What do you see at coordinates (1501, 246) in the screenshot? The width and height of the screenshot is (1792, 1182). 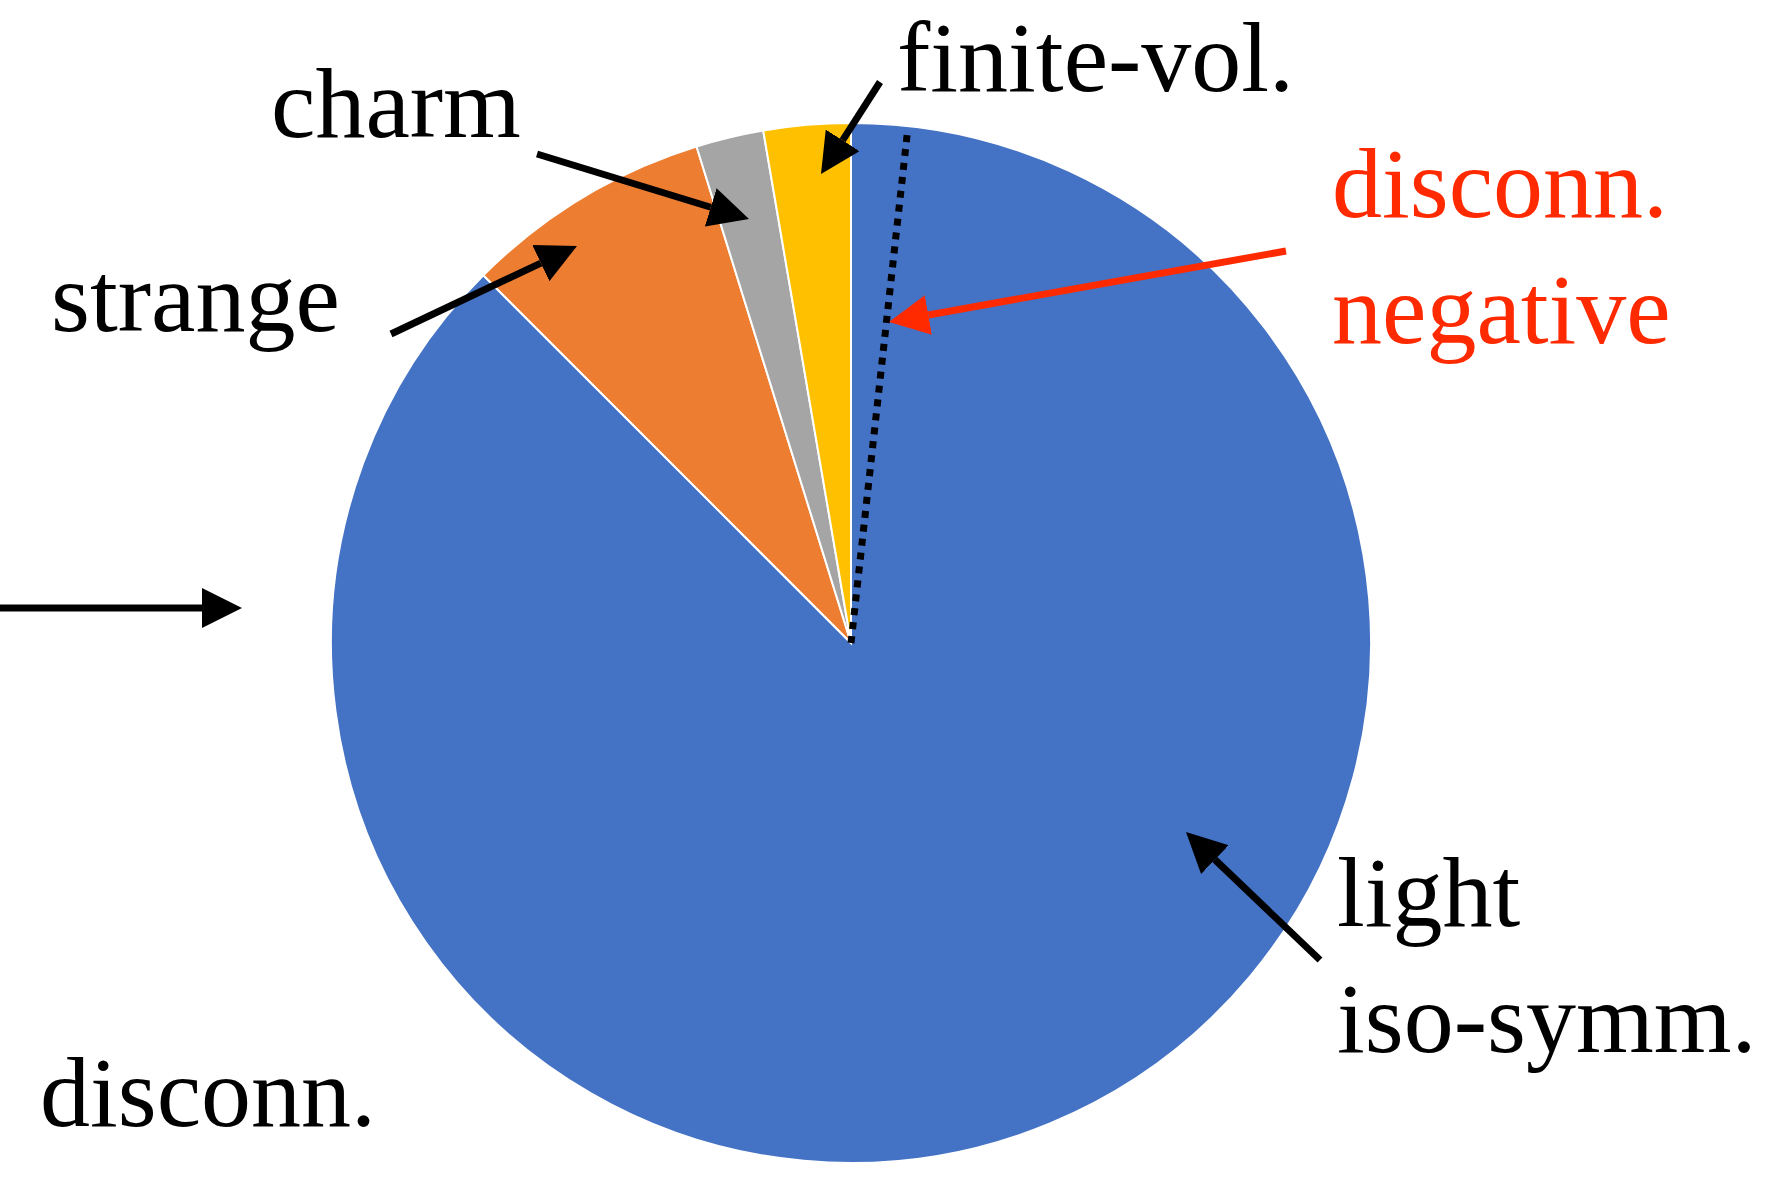 I see `text: disconn. negative` at bounding box center [1501, 246].